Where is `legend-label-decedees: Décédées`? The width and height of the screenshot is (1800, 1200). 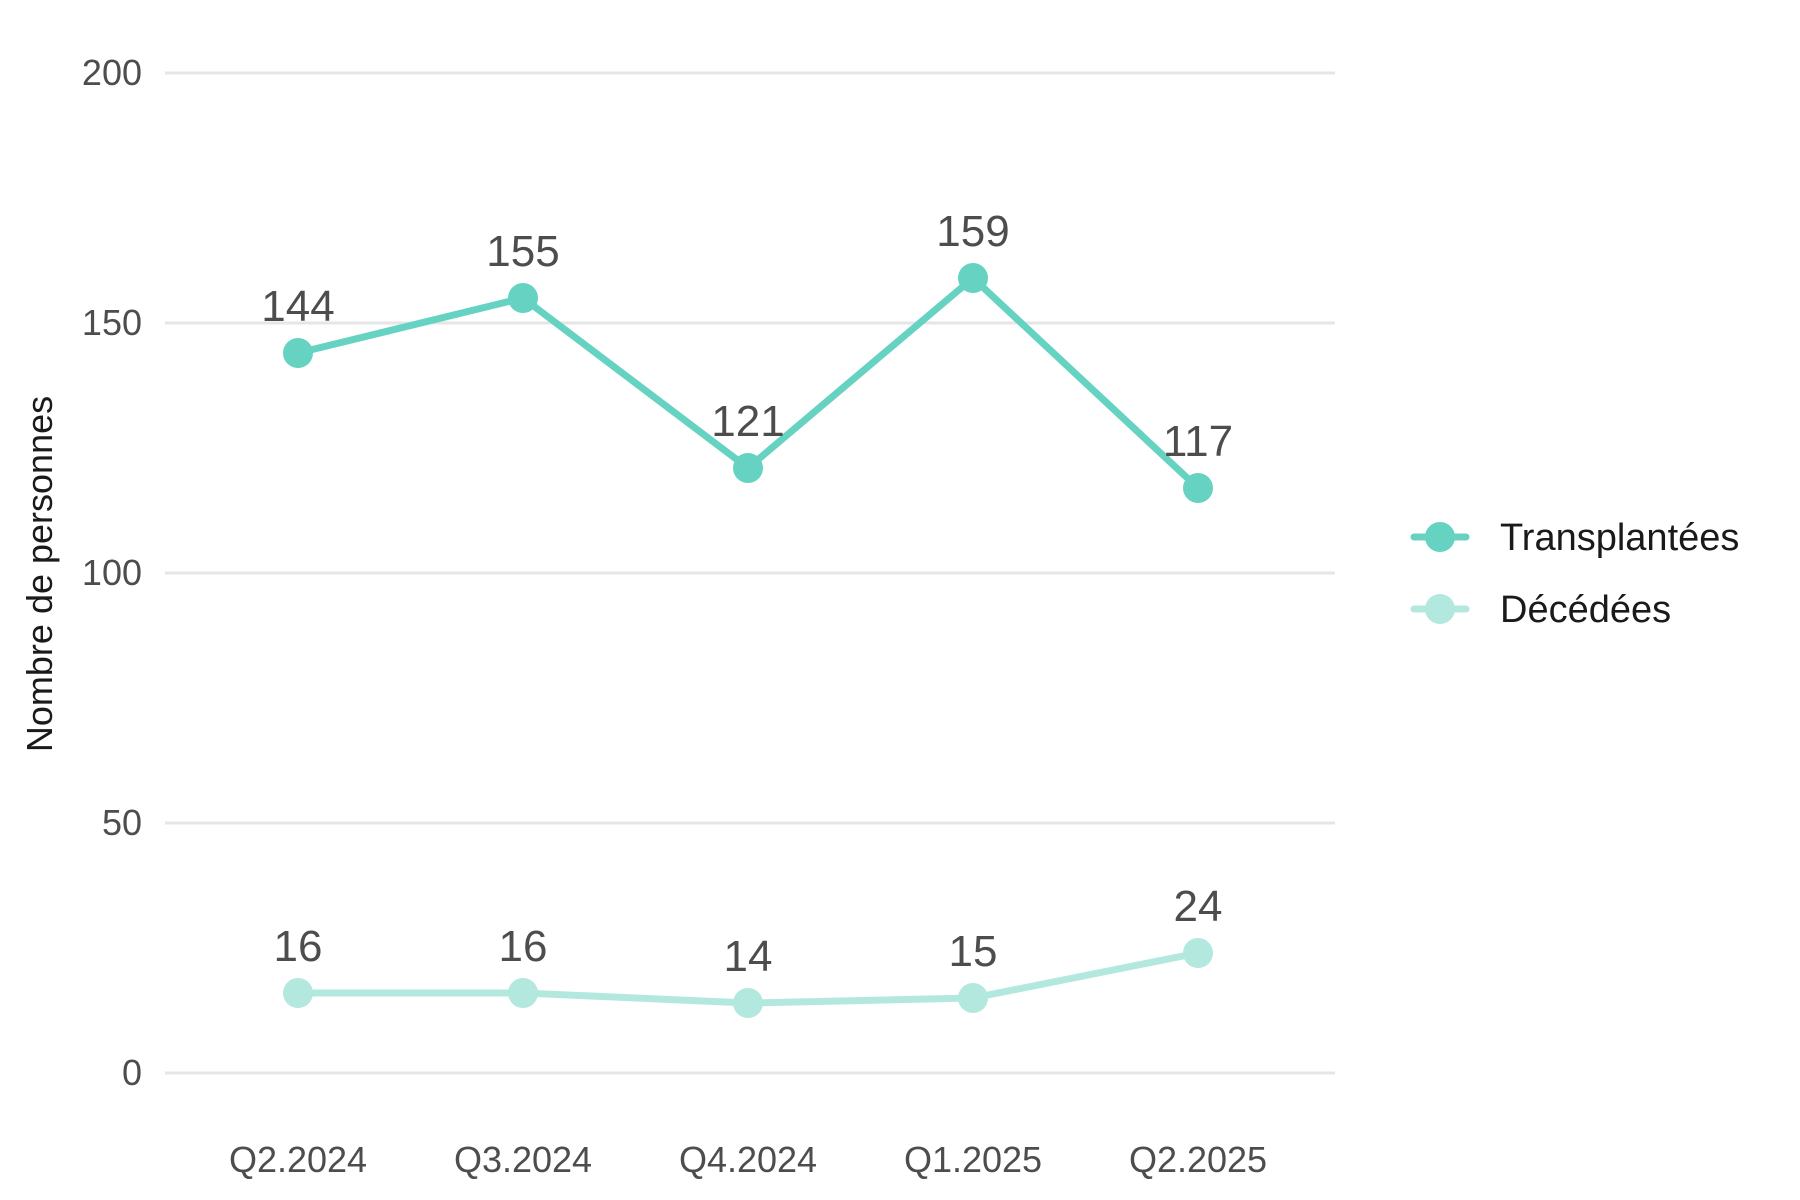 legend-label-decedees: Décédées is located at coordinates (1585, 610).